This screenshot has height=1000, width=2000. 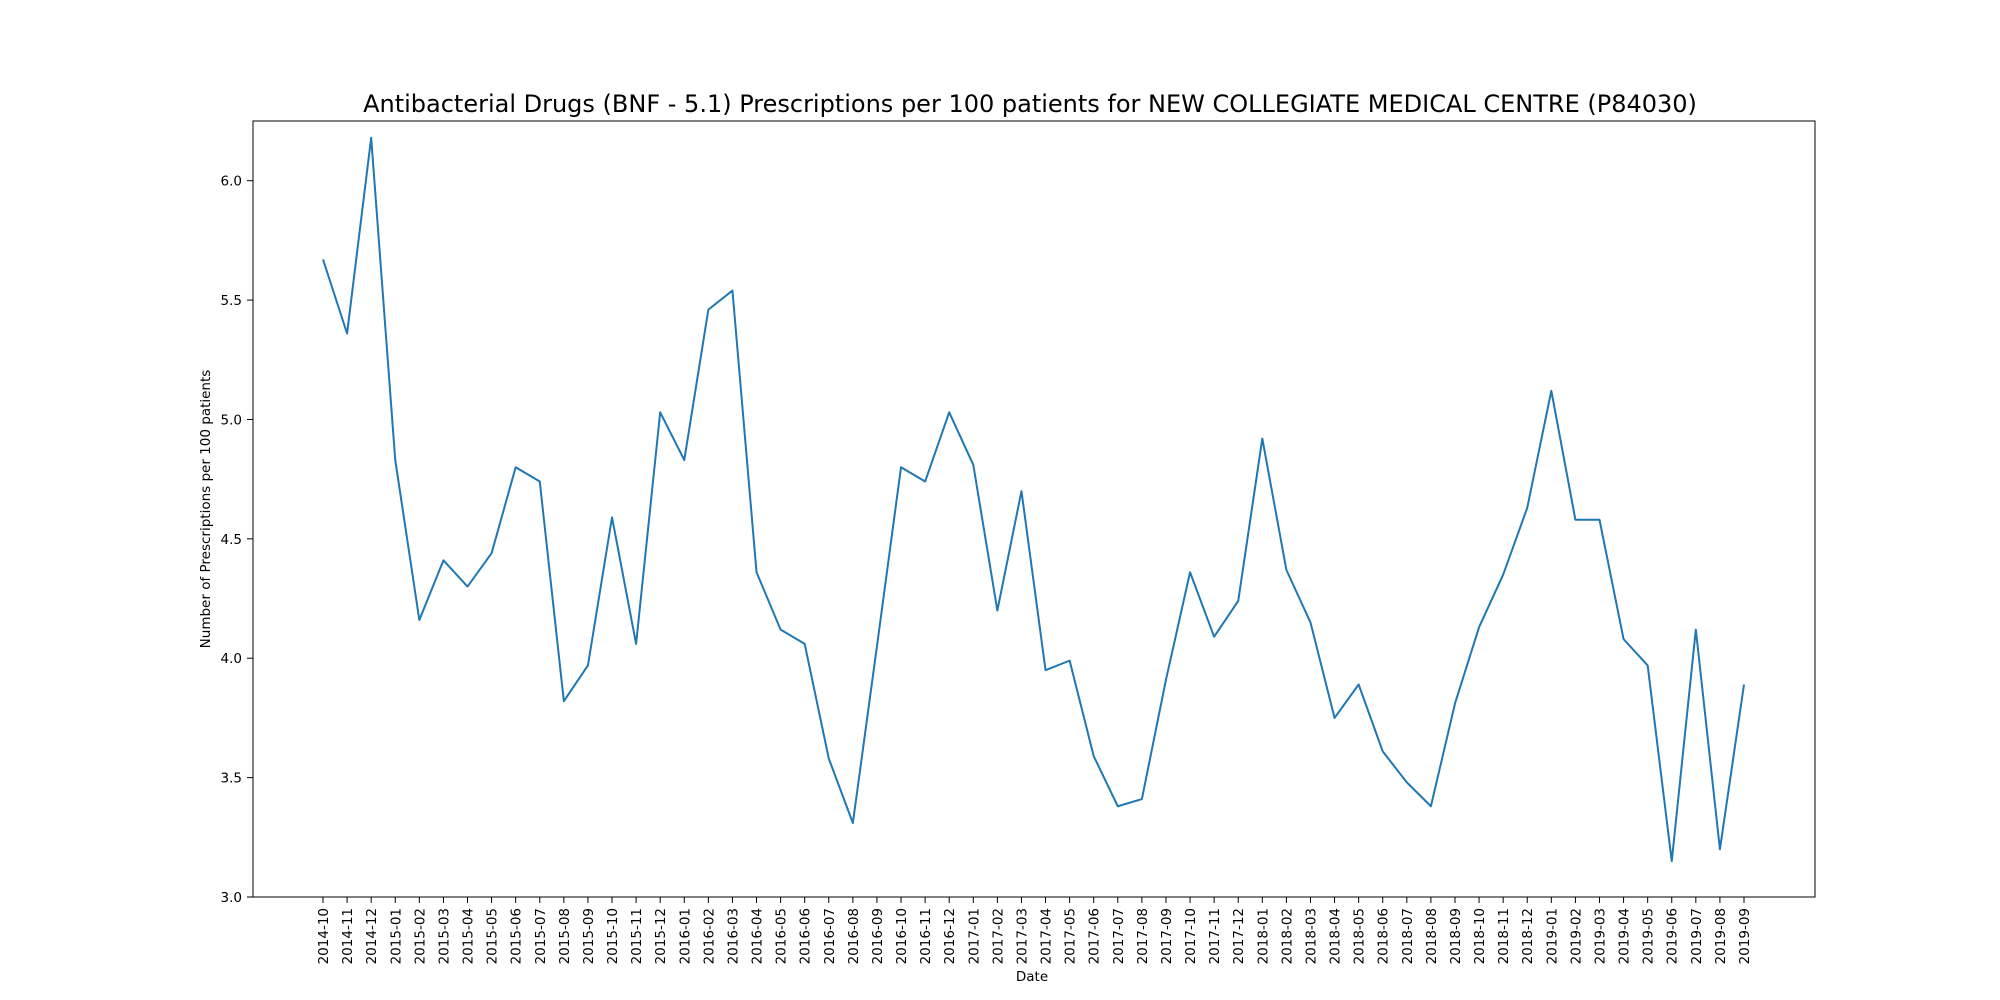 I want to click on x-tick-label: 2015-03, so click(x=444, y=936).